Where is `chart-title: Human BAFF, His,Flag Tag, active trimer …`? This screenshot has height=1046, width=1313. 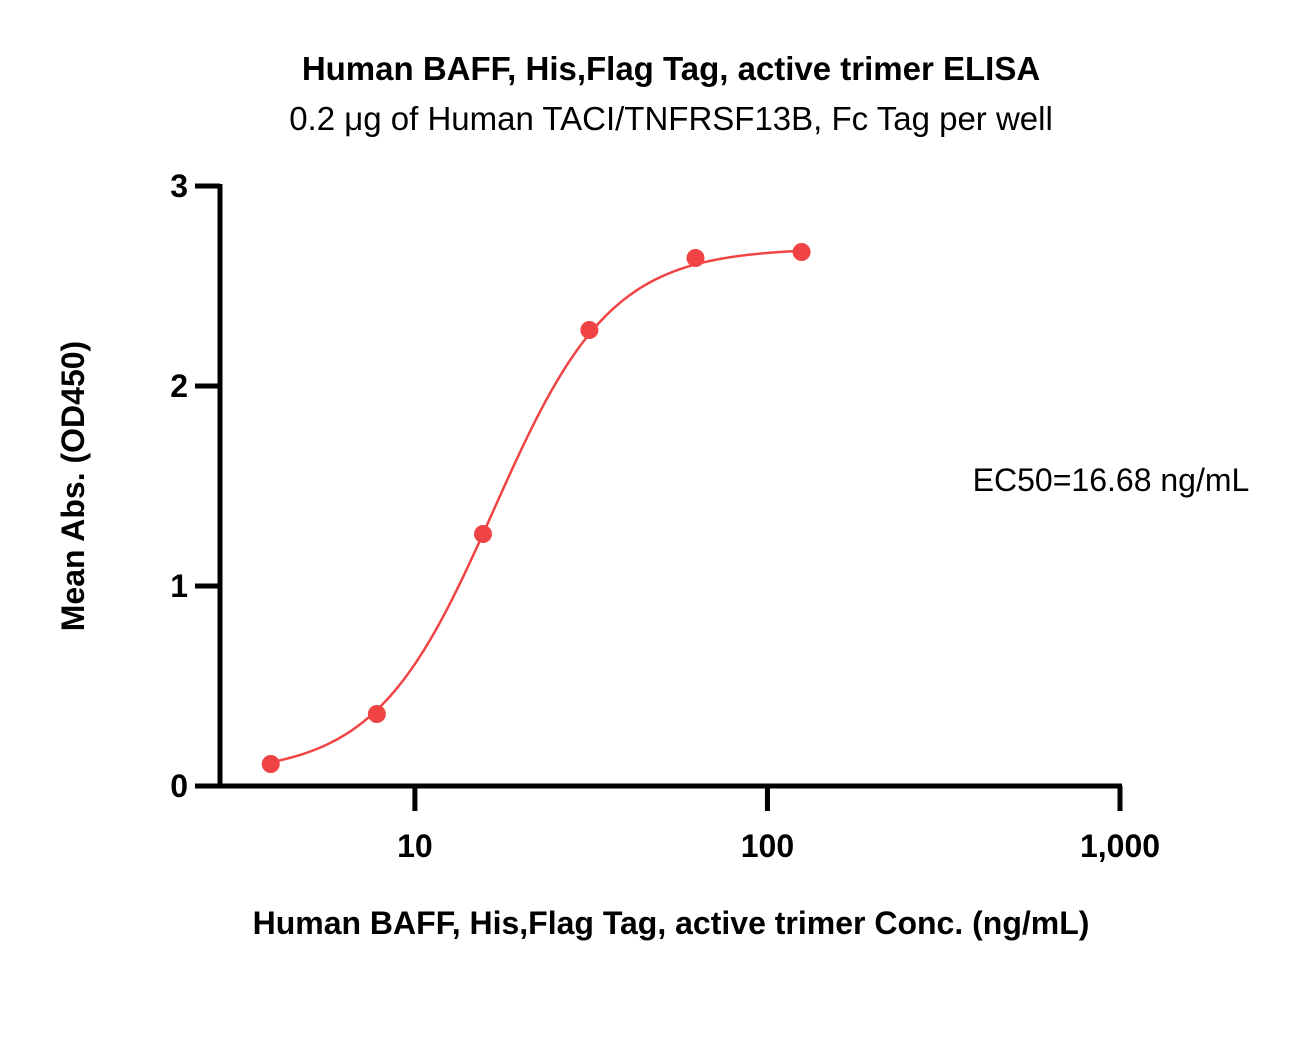
chart-title: Human BAFF, His,Flag Tag, active trimer … is located at coordinates (671, 68).